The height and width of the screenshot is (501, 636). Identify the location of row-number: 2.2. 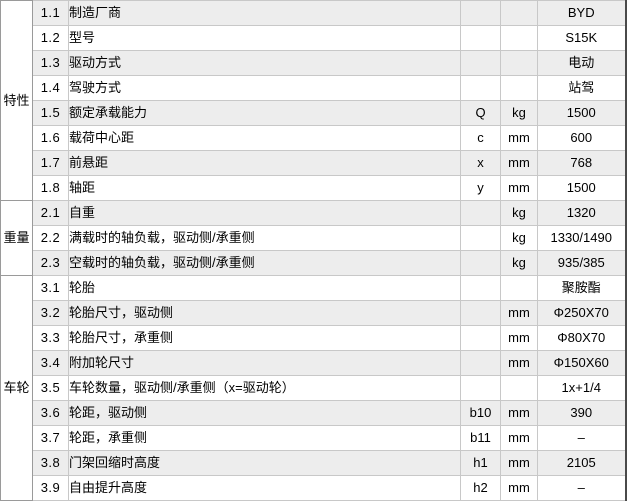
(50, 238).